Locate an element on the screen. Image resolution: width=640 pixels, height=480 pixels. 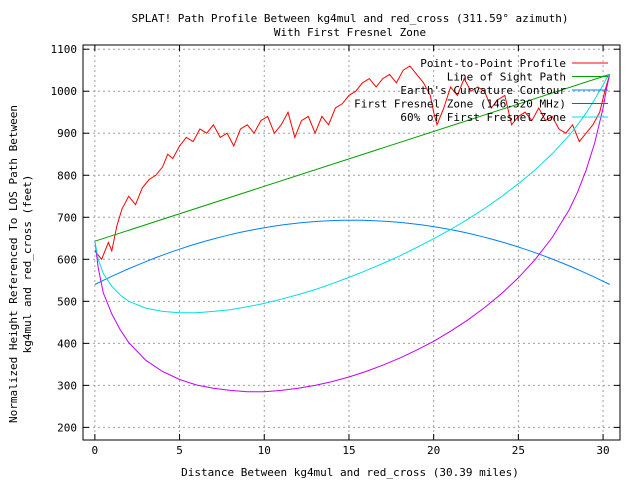
y-tick-label: 600 is located at coordinates (67, 259).